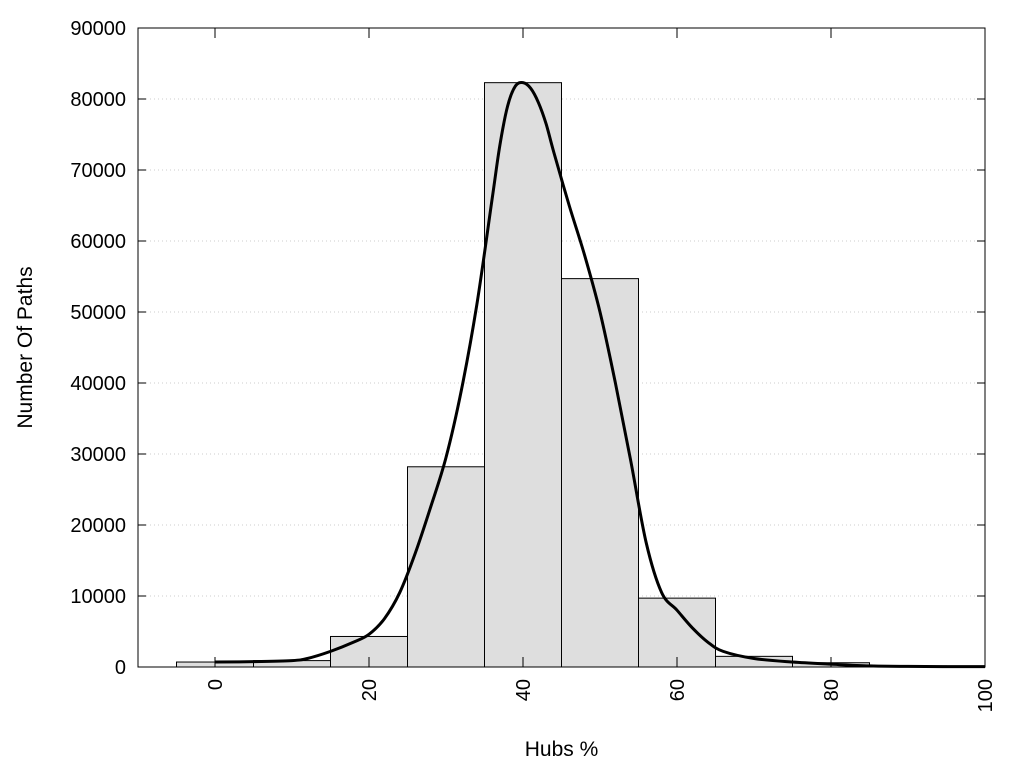 The height and width of the screenshot is (773, 1024). What do you see at coordinates (25, 347) in the screenshot?
I see `y-axis-label: Number Of Paths` at bounding box center [25, 347].